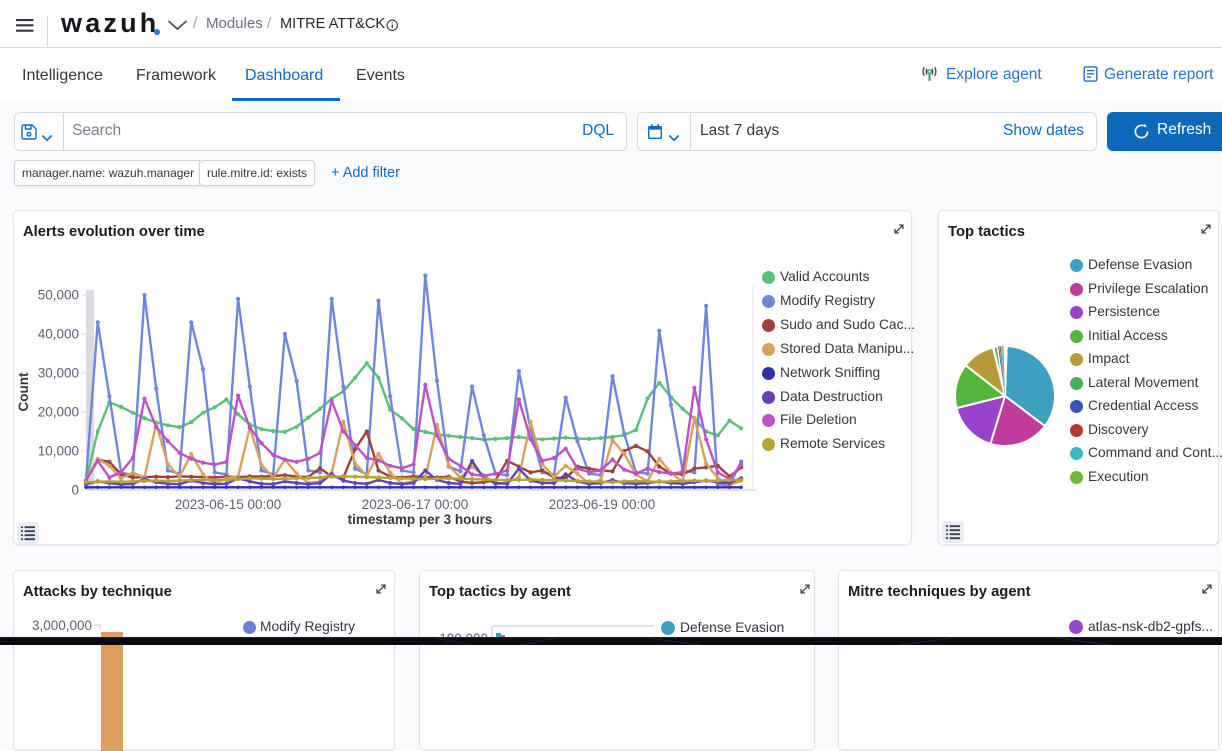 This screenshot has height=751, width=1222. What do you see at coordinates (58, 451) in the screenshot?
I see `svg-text: 10,000` at bounding box center [58, 451].